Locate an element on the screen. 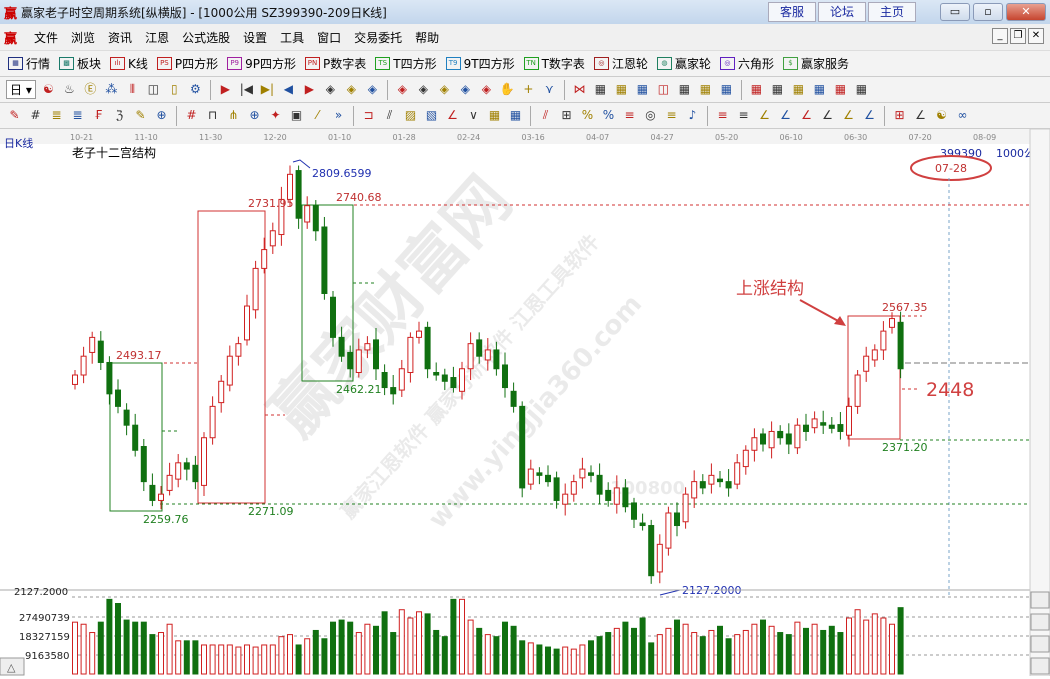  tool-icon: ⁄ is located at coordinates (317, 115).